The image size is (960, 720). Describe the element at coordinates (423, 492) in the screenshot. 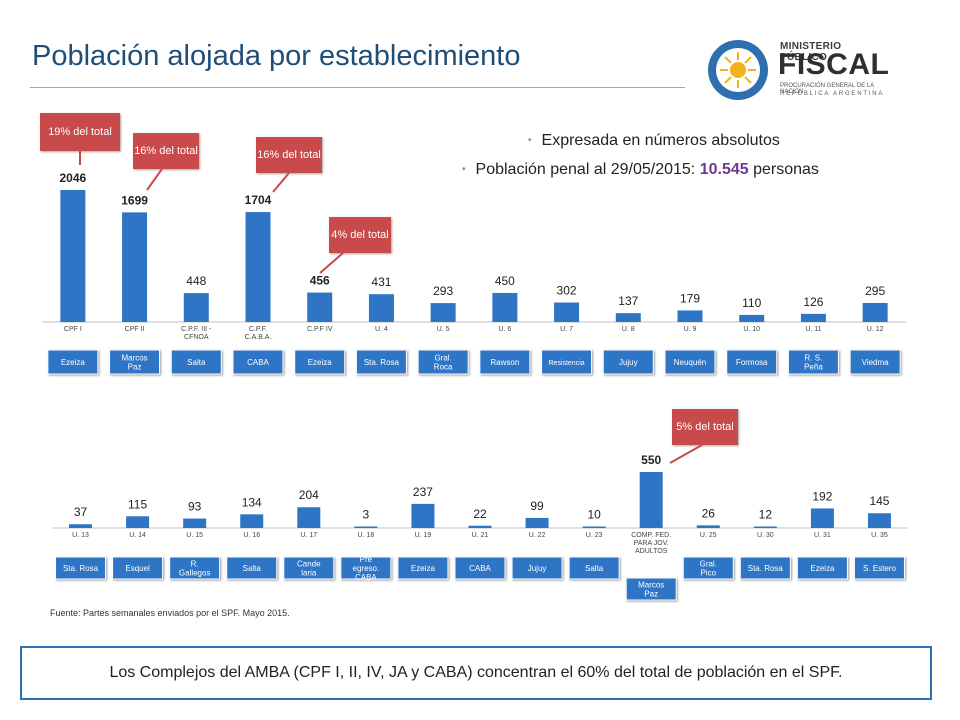

I see `value-label: 237` at that location.